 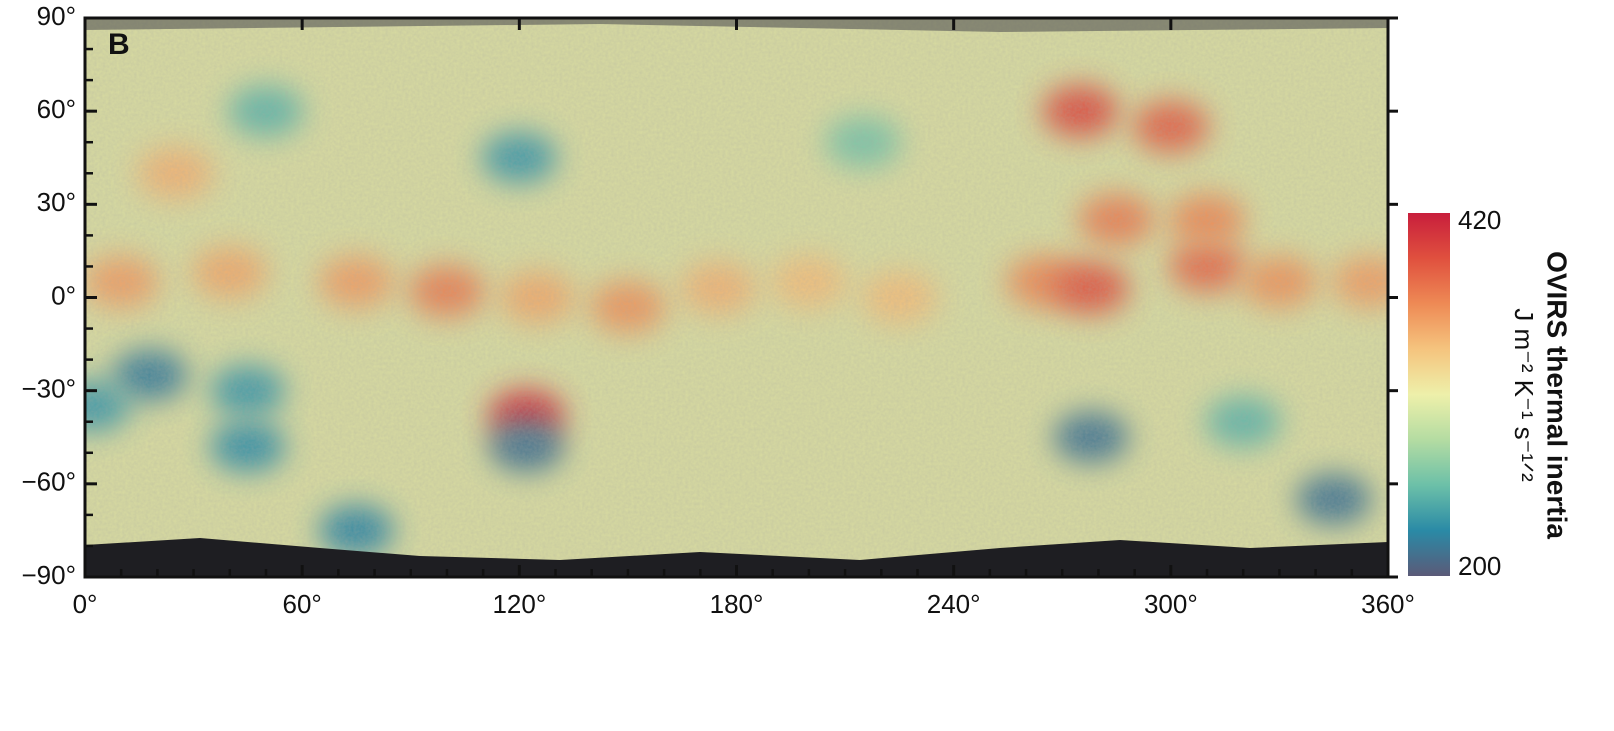 I want to click on x-tick-label: 300°, so click(x=1171, y=604).